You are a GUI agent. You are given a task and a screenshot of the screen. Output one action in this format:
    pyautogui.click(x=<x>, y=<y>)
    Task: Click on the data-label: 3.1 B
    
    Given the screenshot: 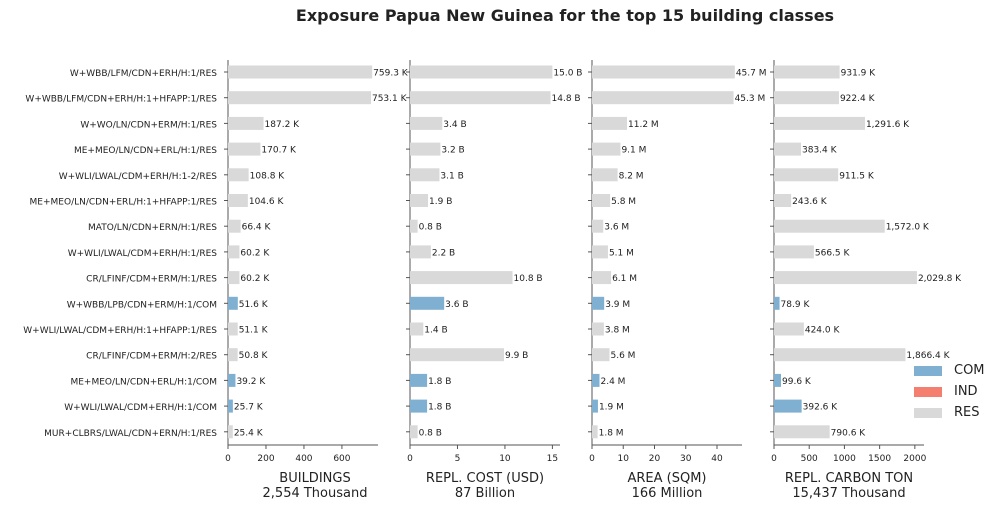 What is the action you would take?
    pyautogui.click(x=451, y=176)
    